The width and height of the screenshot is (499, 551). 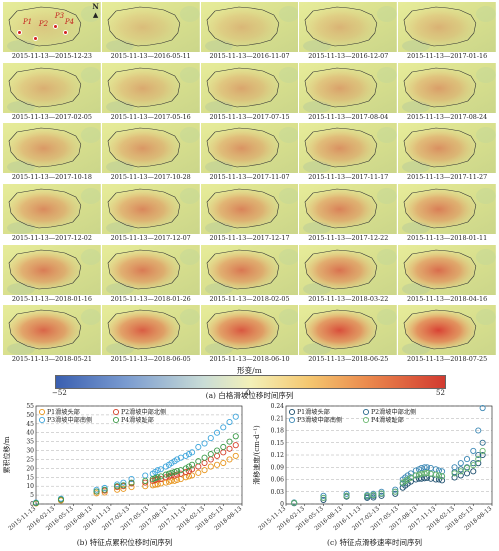 What do you see at coordinates (249, 93) in the screenshot?
I see `map-panel: 2015-11-13—2017-07-15` at bounding box center [249, 93].